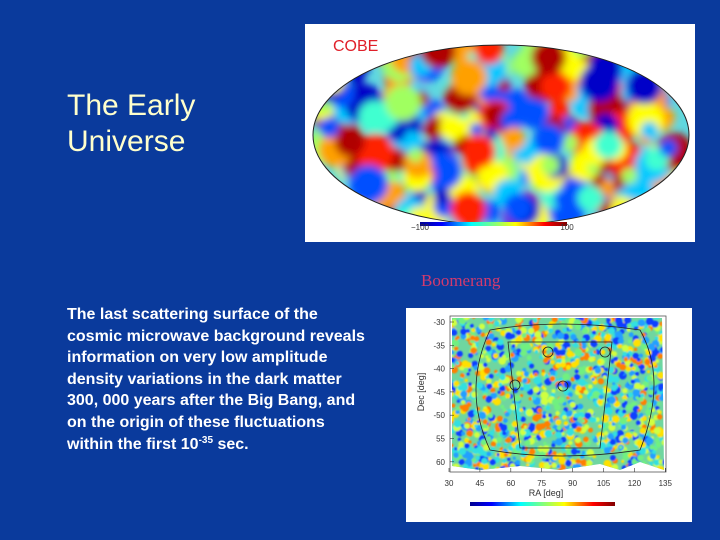 The width and height of the screenshot is (720, 540). I want to click on boomerang-label: Boomerang, so click(461, 280).